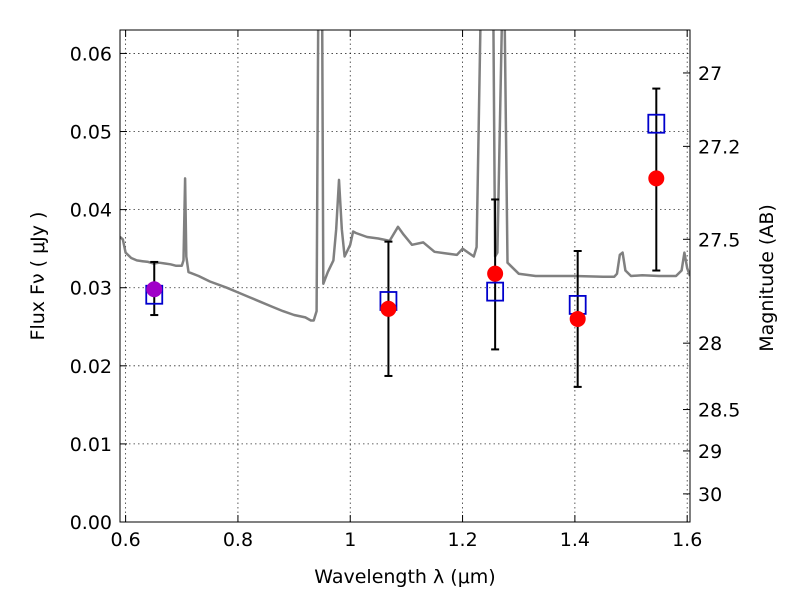 The width and height of the screenshot is (800, 600). Describe the element at coordinates (91, 133) in the screenshot. I see `y-tick-label: 0.05` at that location.